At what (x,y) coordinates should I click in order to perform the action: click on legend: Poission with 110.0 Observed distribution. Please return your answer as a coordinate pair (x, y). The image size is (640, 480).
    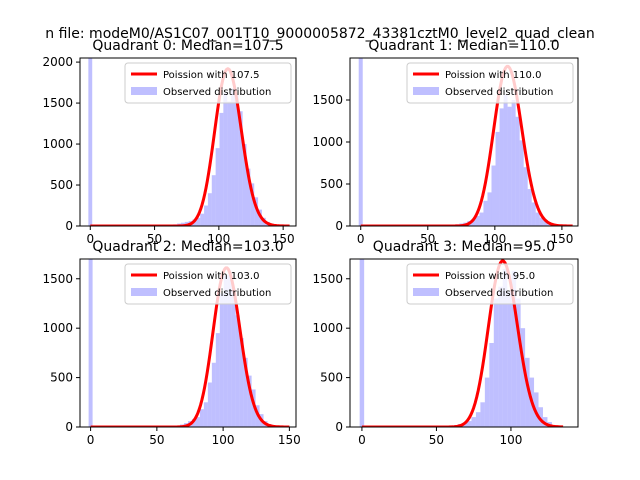
    Looking at the image, I should click on (490, 83).